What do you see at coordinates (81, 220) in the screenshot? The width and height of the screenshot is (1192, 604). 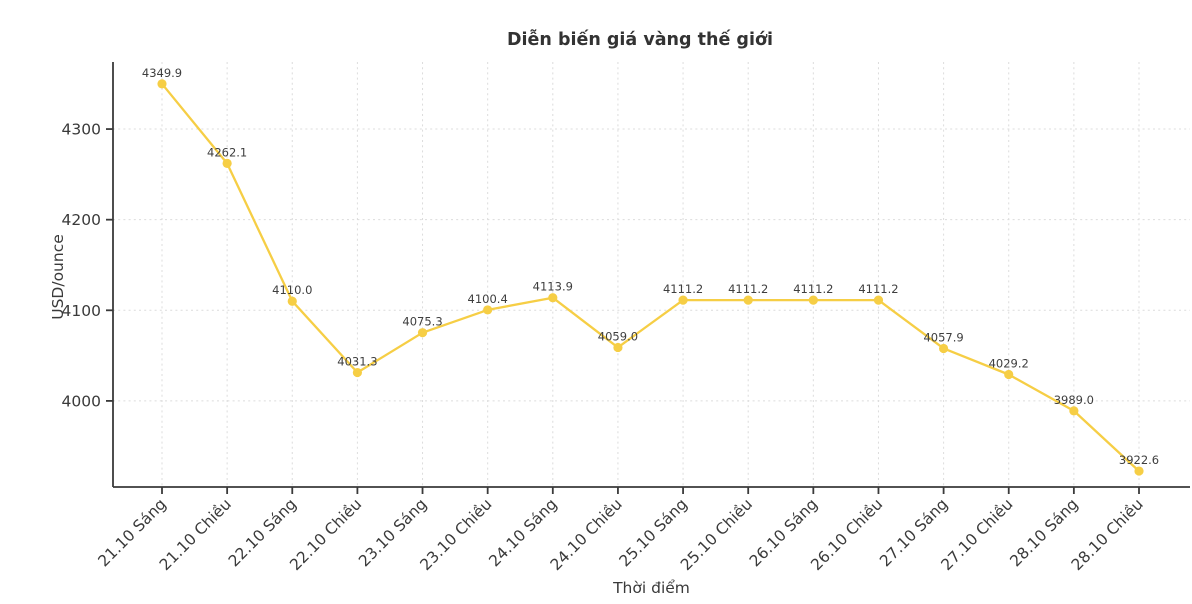 I see `y-tick-label: 4200` at bounding box center [81, 220].